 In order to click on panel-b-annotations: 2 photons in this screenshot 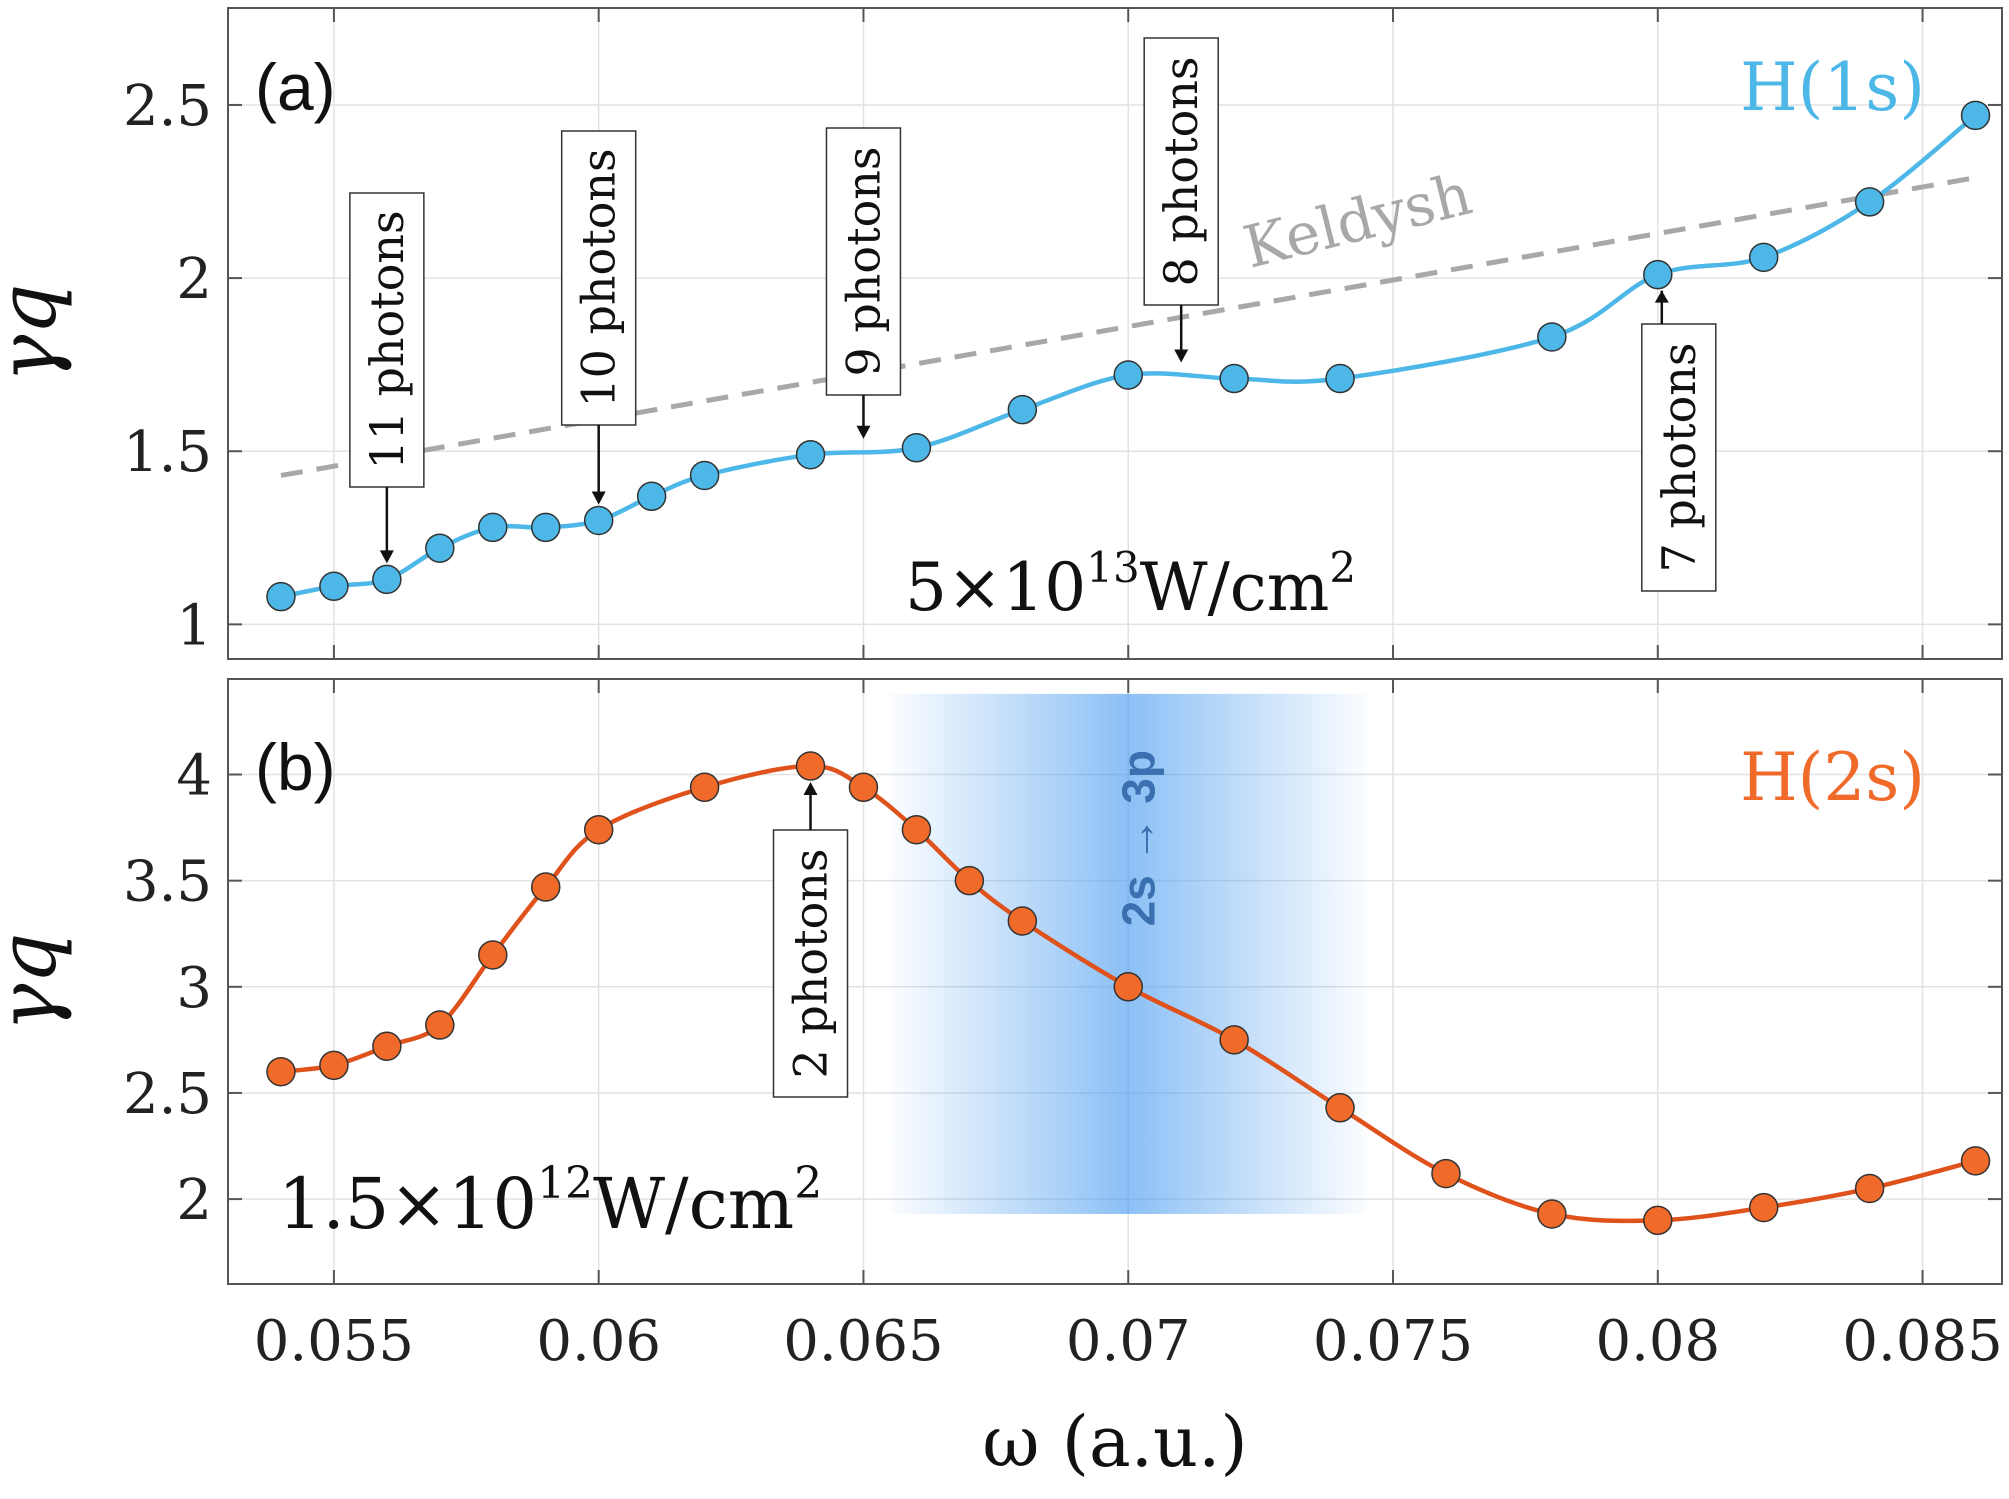, I will do `click(810, 940)`.